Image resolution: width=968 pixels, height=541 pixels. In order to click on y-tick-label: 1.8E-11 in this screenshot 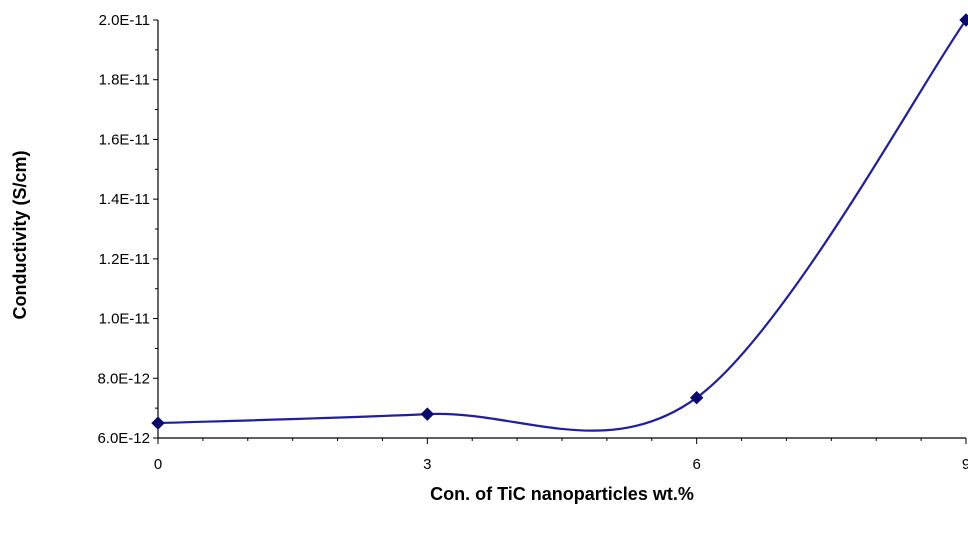, I will do `click(124, 80)`.